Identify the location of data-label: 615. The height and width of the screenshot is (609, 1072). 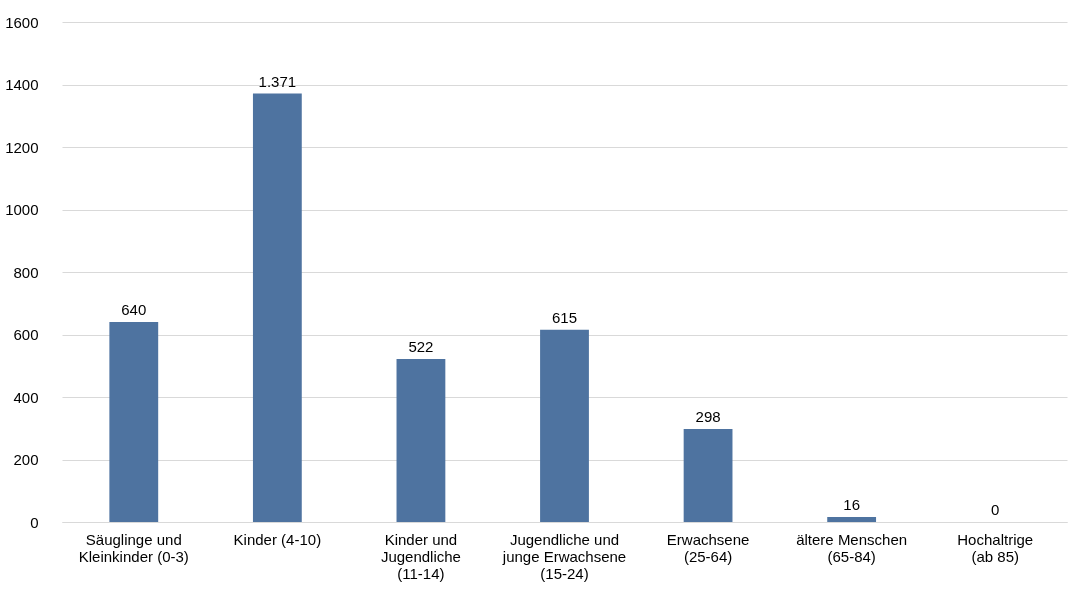
(564, 317).